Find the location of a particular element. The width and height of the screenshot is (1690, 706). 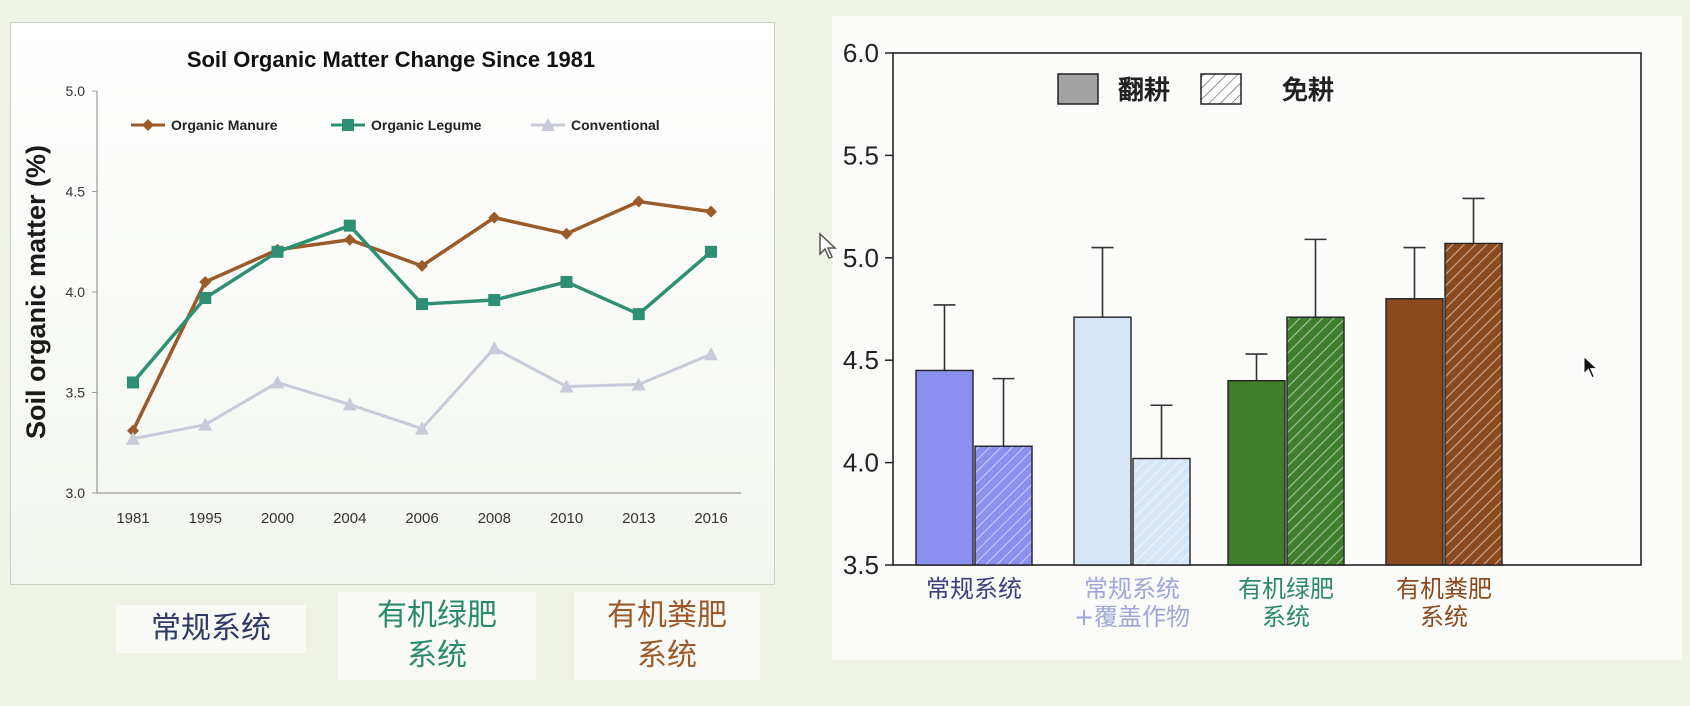

y-tick-label: 3.0 is located at coordinates (76, 493).